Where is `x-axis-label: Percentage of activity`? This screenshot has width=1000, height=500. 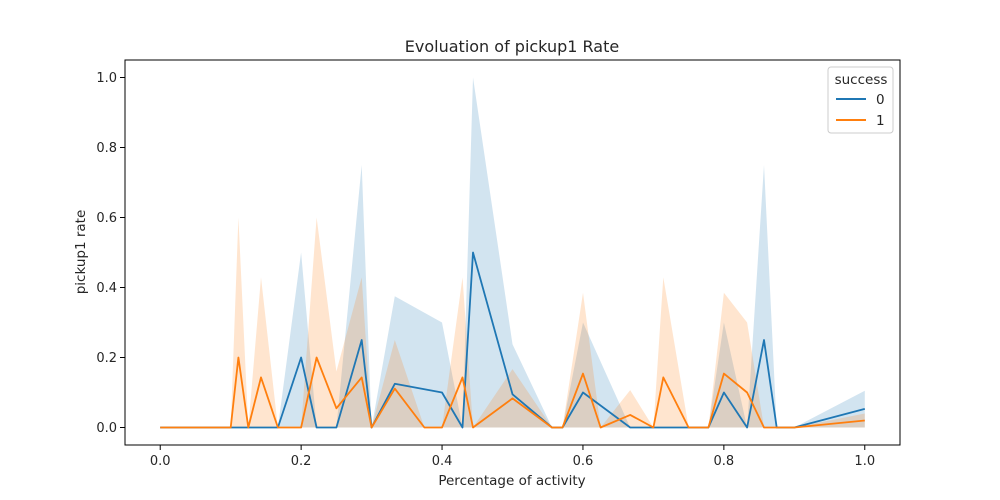
x-axis-label: Percentage of activity is located at coordinates (511, 481).